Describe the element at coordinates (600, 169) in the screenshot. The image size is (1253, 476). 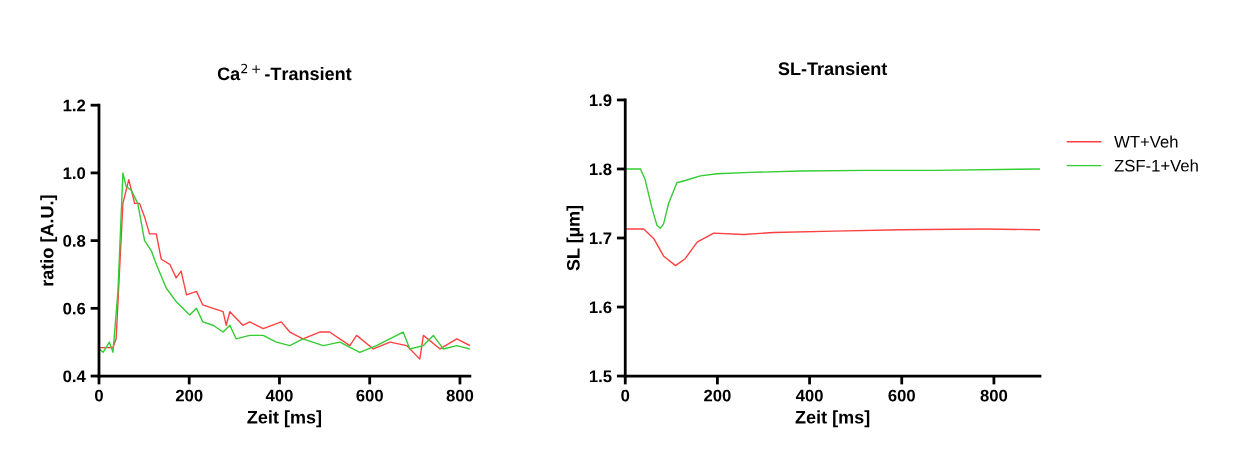
I see `y-tick-label: 1.8` at that location.